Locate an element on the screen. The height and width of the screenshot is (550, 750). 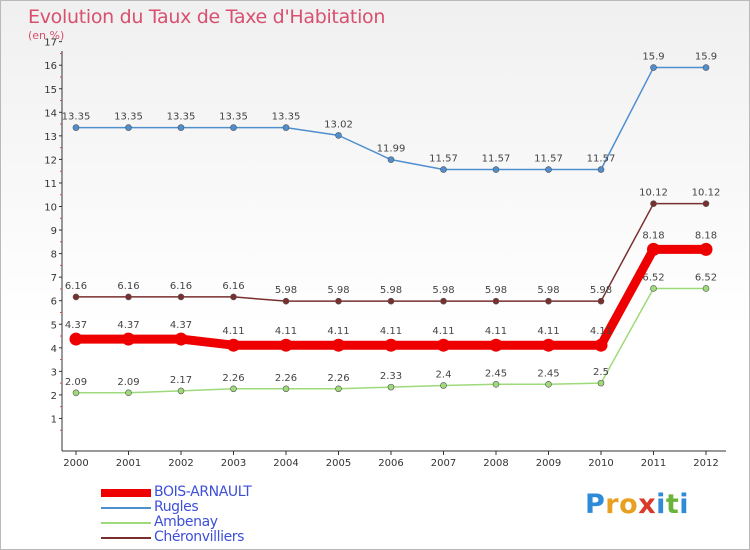
y-tick-label: 15 is located at coordinates (50, 90).